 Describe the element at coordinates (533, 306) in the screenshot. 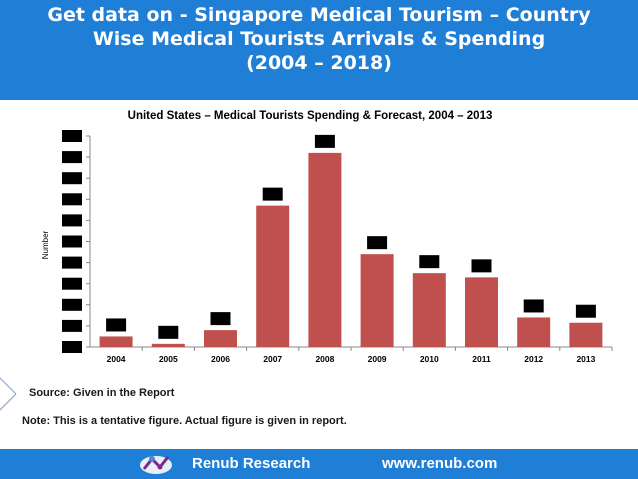

I see `redacted-data-label-2012` at that location.